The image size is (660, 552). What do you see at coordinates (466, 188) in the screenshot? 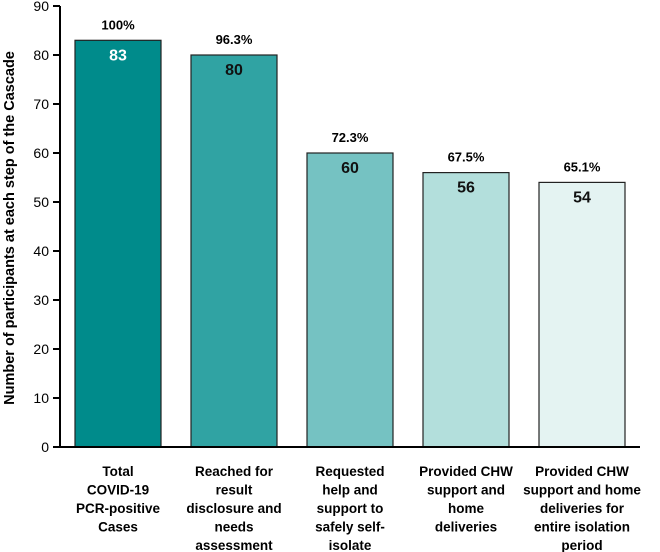
I see `value-label: 56` at bounding box center [466, 188].